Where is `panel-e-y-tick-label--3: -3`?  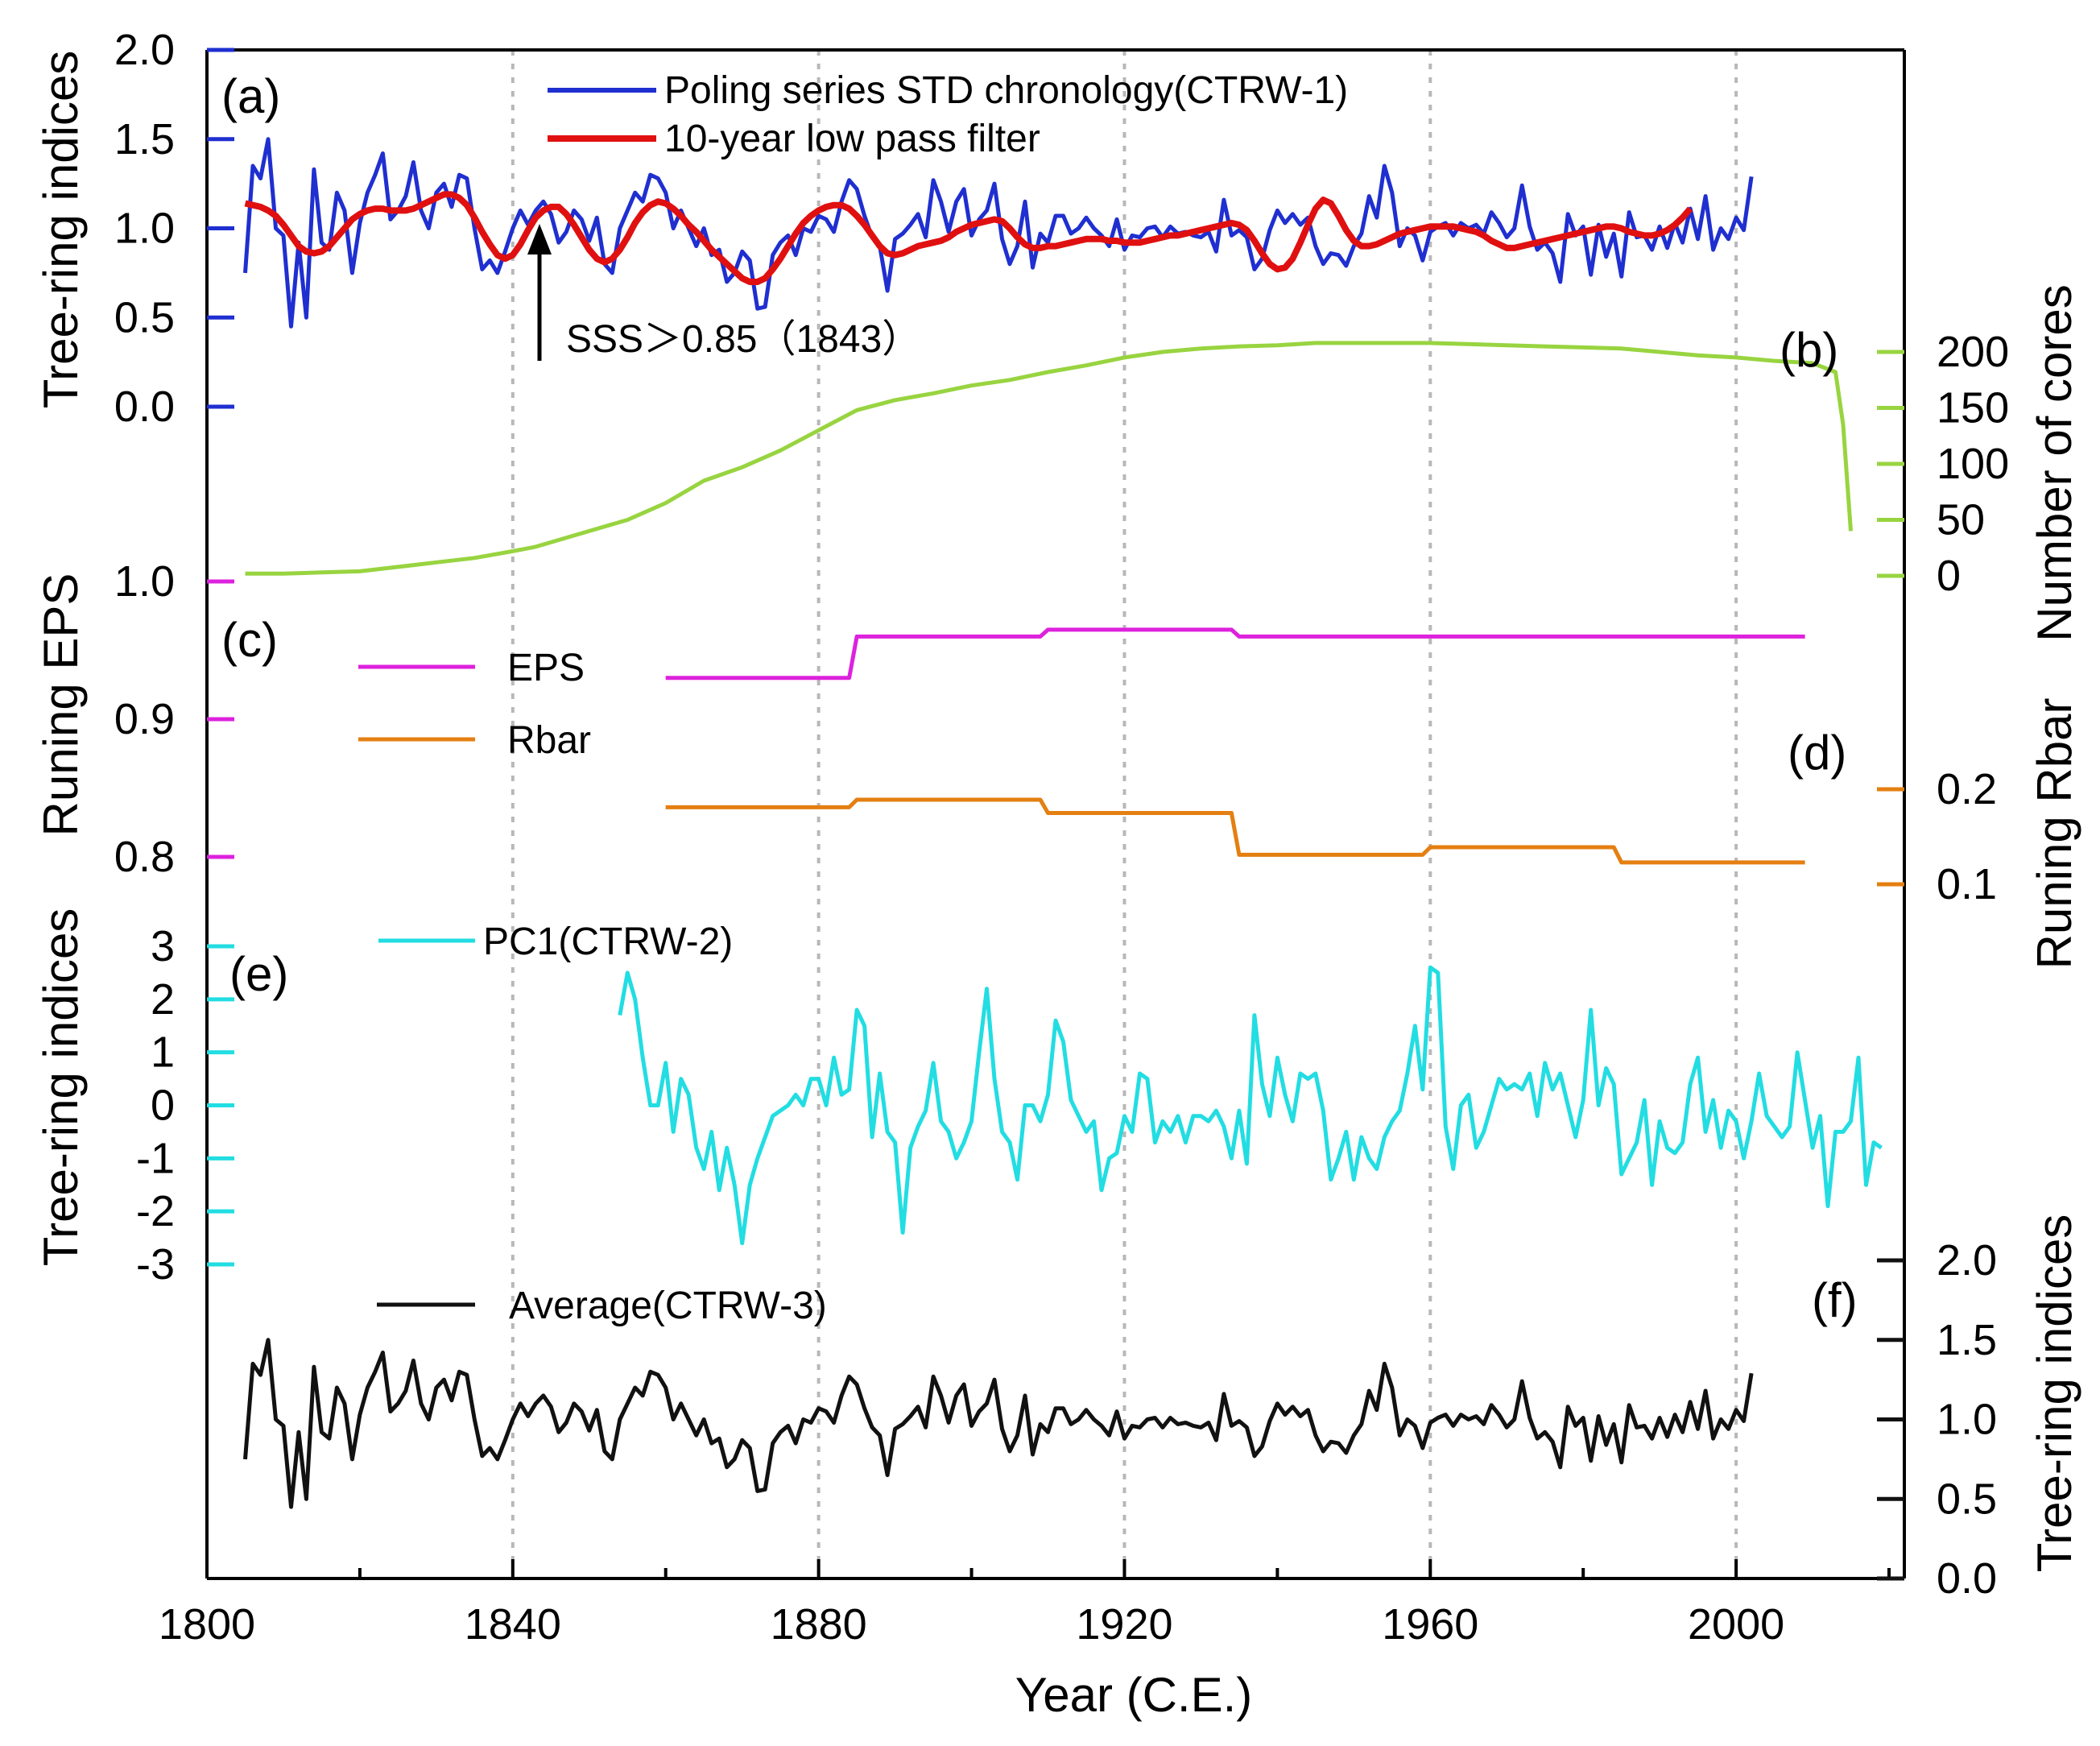 panel-e-y-tick-label--3: -3 is located at coordinates (155, 1264).